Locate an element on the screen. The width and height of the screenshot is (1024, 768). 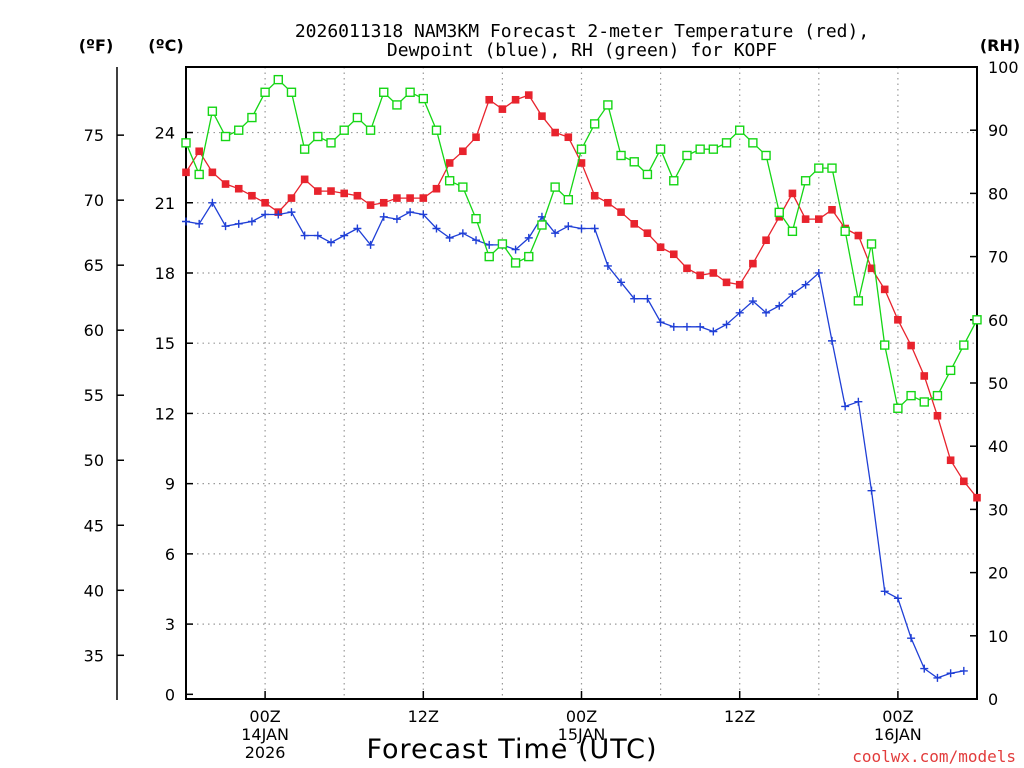
celsius-tick-label: 12 is located at coordinates (165, 413).